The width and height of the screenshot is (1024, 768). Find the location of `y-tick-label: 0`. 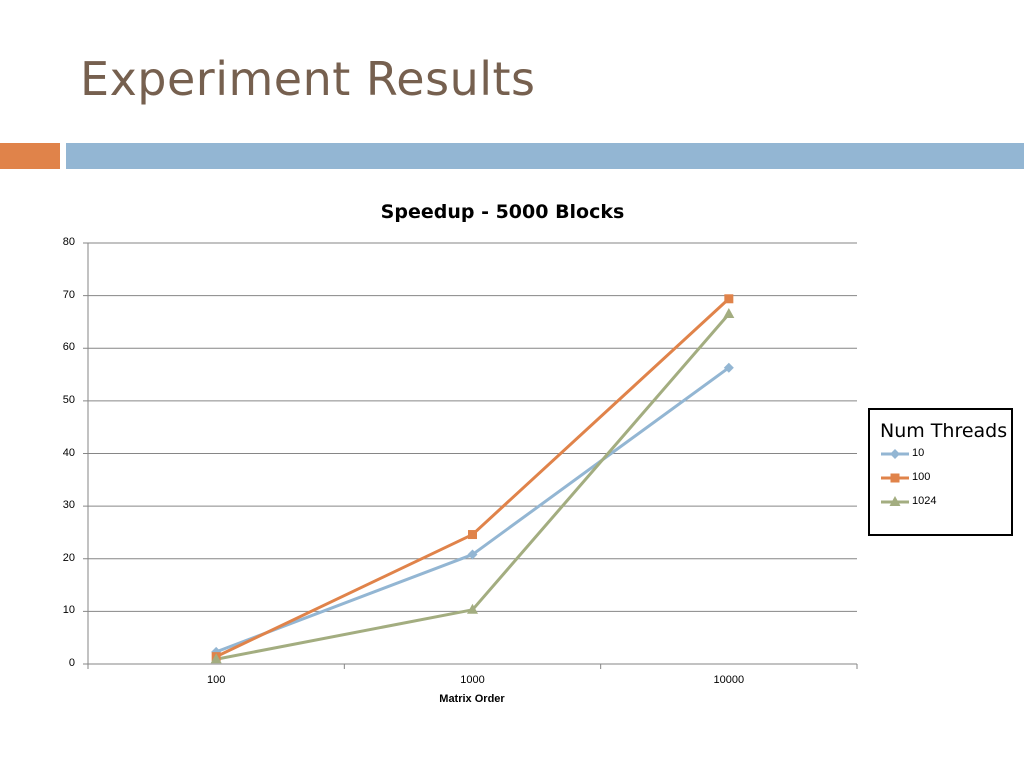

y-tick-label: 0 is located at coordinates (71, 663).